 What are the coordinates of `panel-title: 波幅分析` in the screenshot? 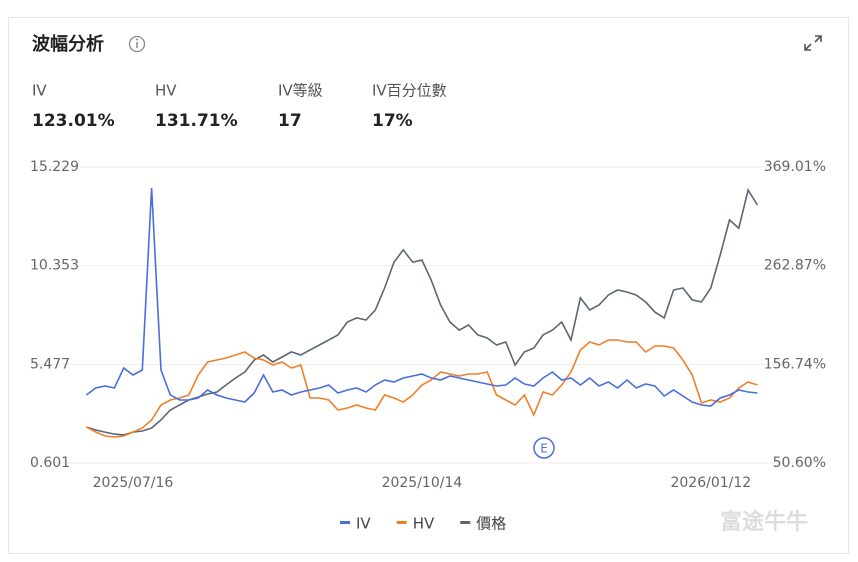 It's located at (68, 44).